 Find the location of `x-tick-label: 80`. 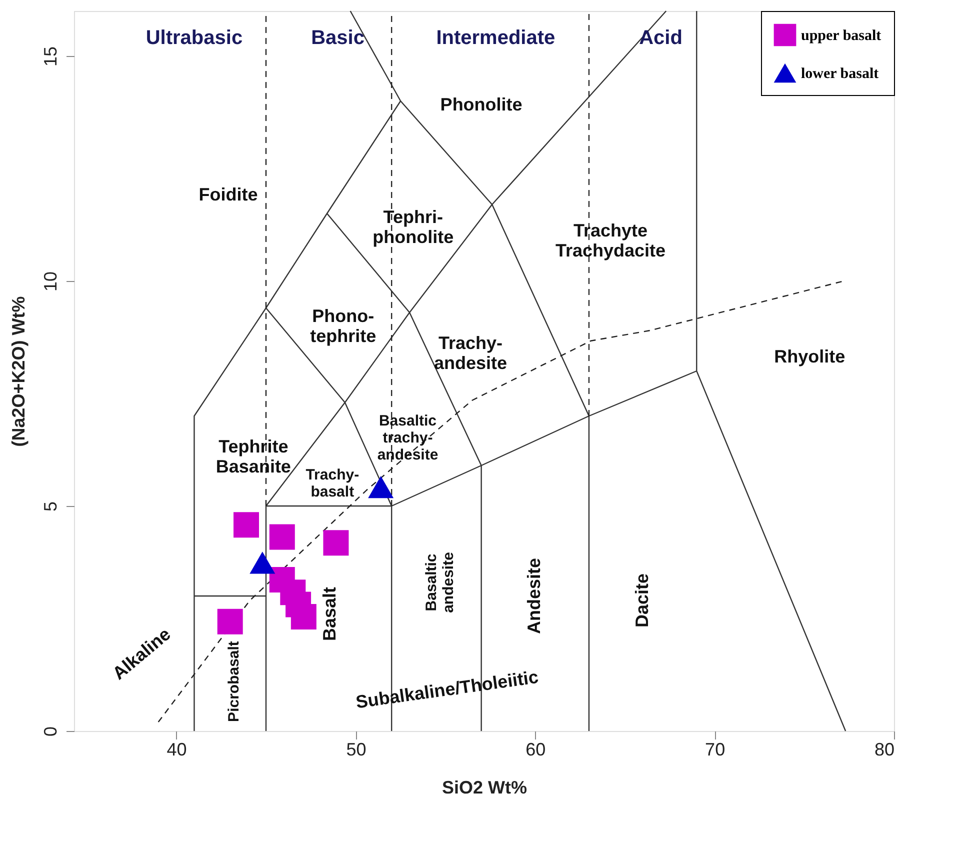

x-tick-label: 80 is located at coordinates (884, 750).